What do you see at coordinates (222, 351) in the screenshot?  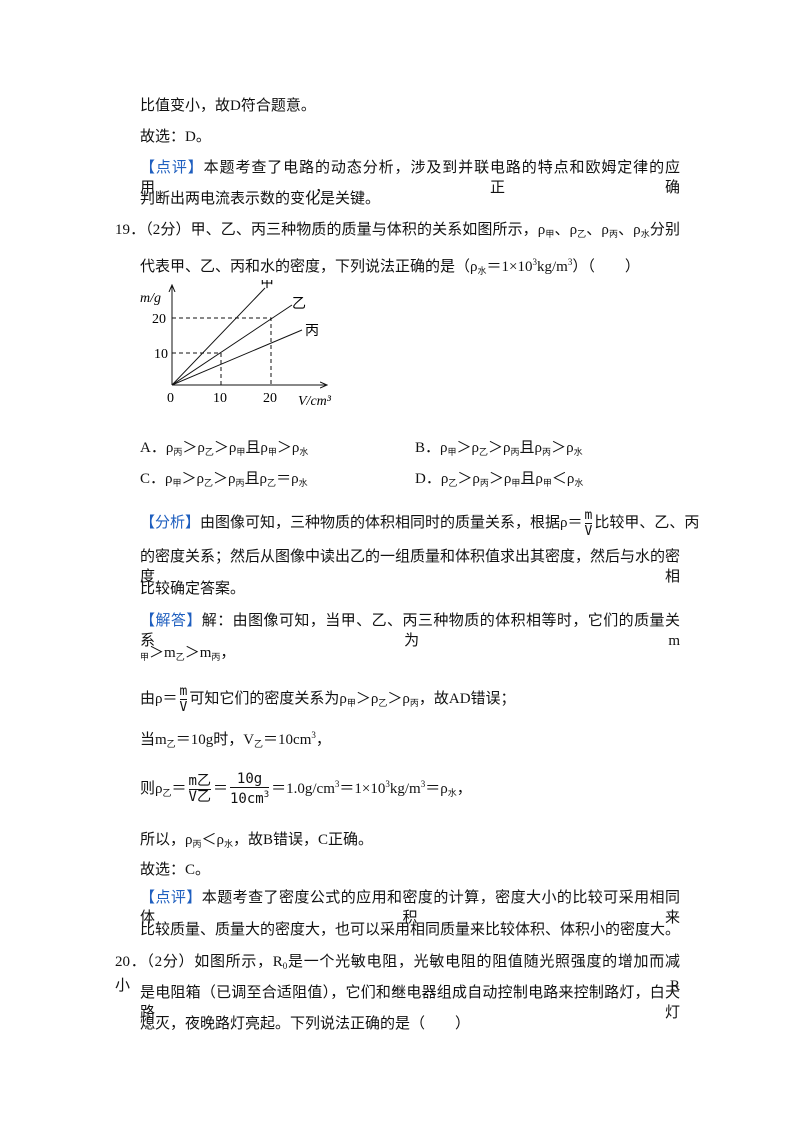 I see `guide-lines` at bounding box center [222, 351].